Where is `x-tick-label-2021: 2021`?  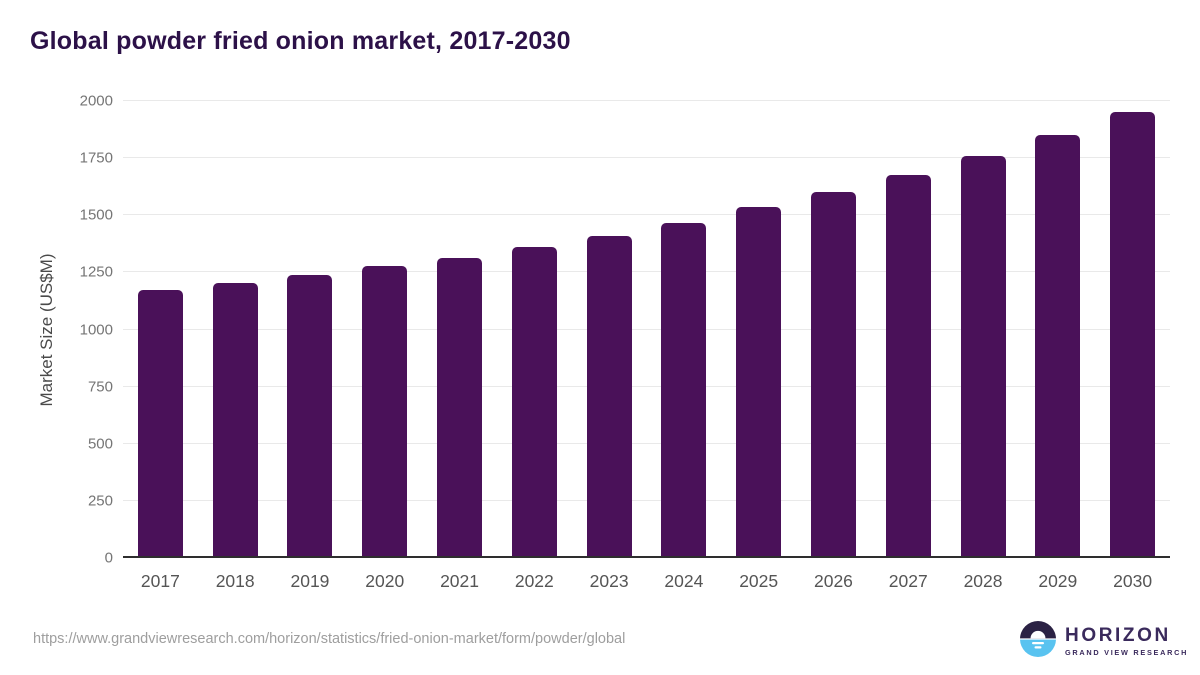 x-tick-label-2021: 2021 is located at coordinates (459, 581).